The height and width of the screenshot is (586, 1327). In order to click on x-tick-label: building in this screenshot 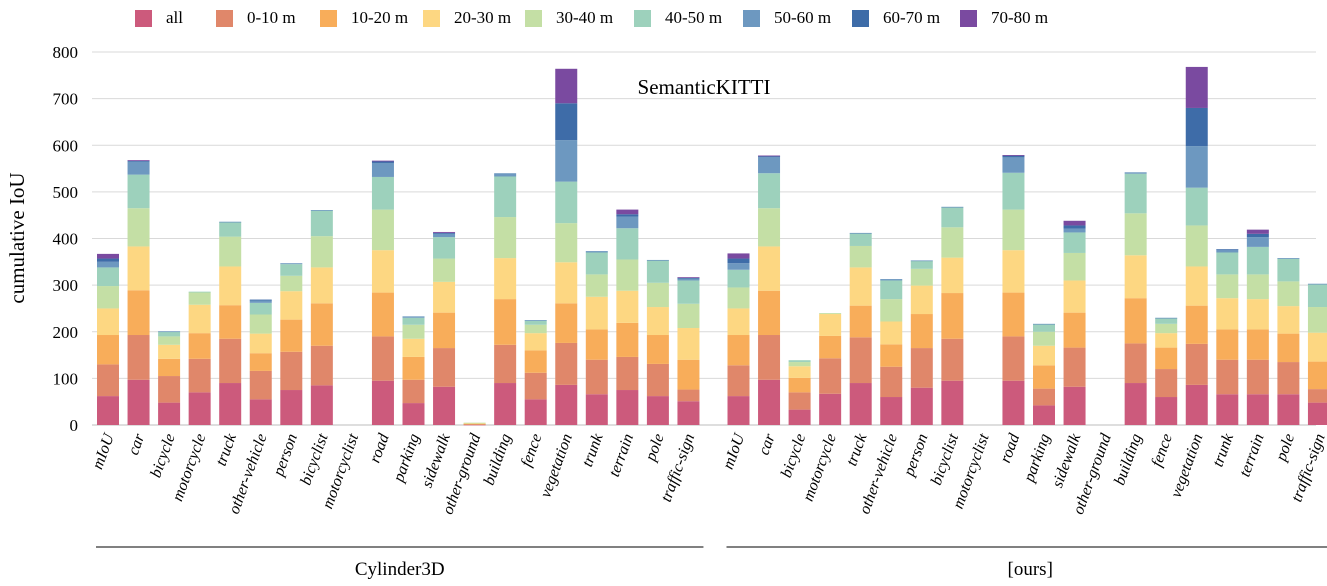, I will do `click(498, 460)`.